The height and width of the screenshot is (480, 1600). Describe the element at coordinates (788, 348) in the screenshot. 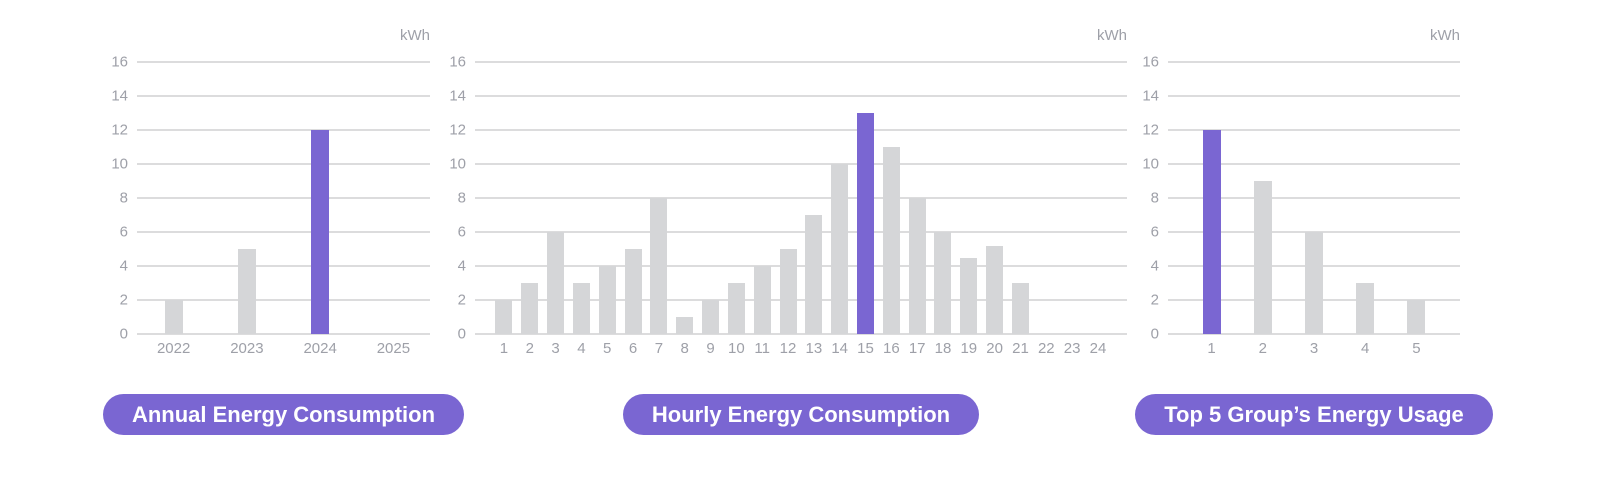

I see `x-axis-tick-label: 12` at that location.